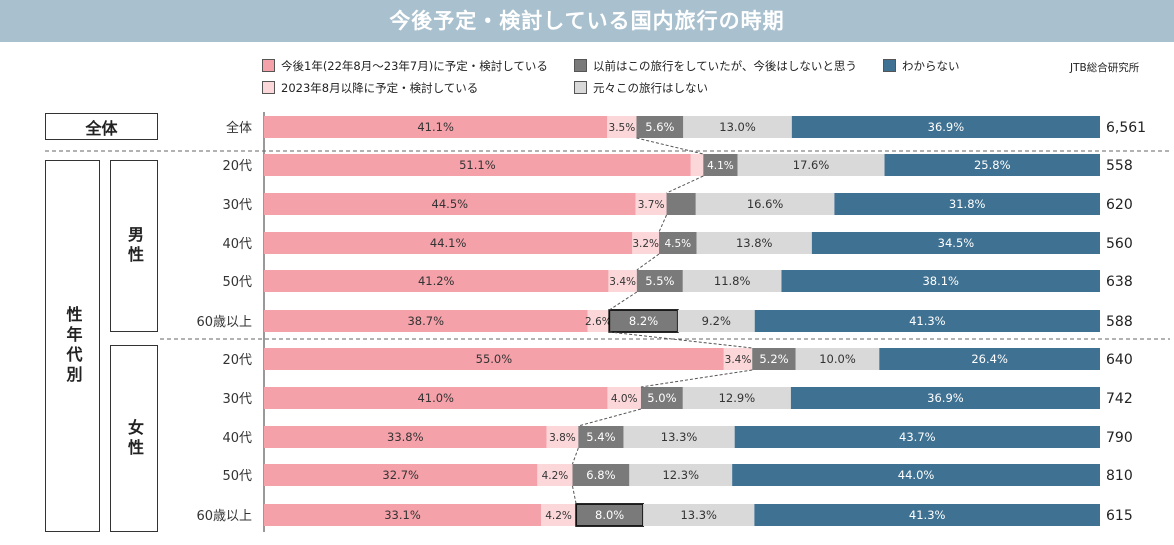  I want to click on bar-label-5-1: 41.2%, so click(436, 281).